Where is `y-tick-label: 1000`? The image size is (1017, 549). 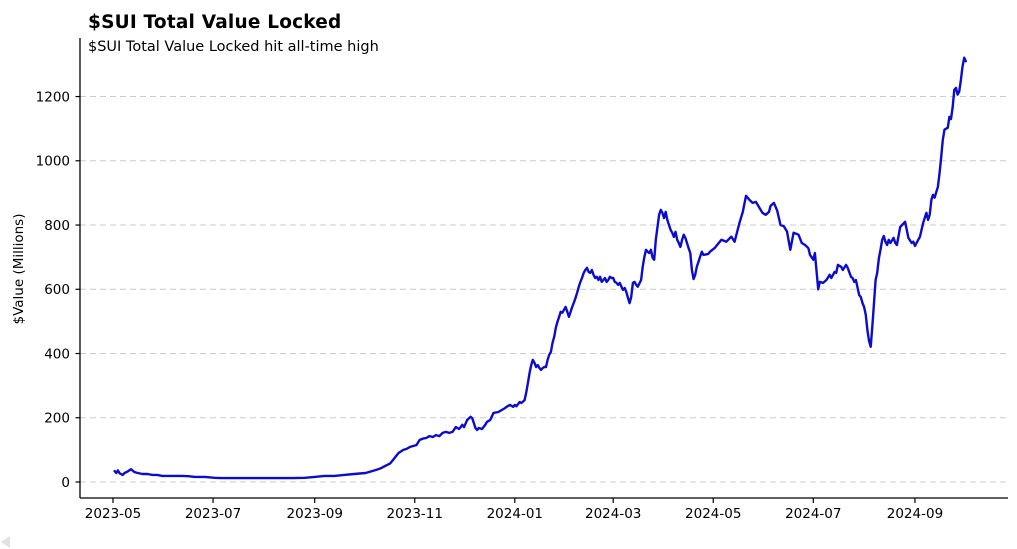 y-tick-label: 1000 is located at coordinates (53, 162).